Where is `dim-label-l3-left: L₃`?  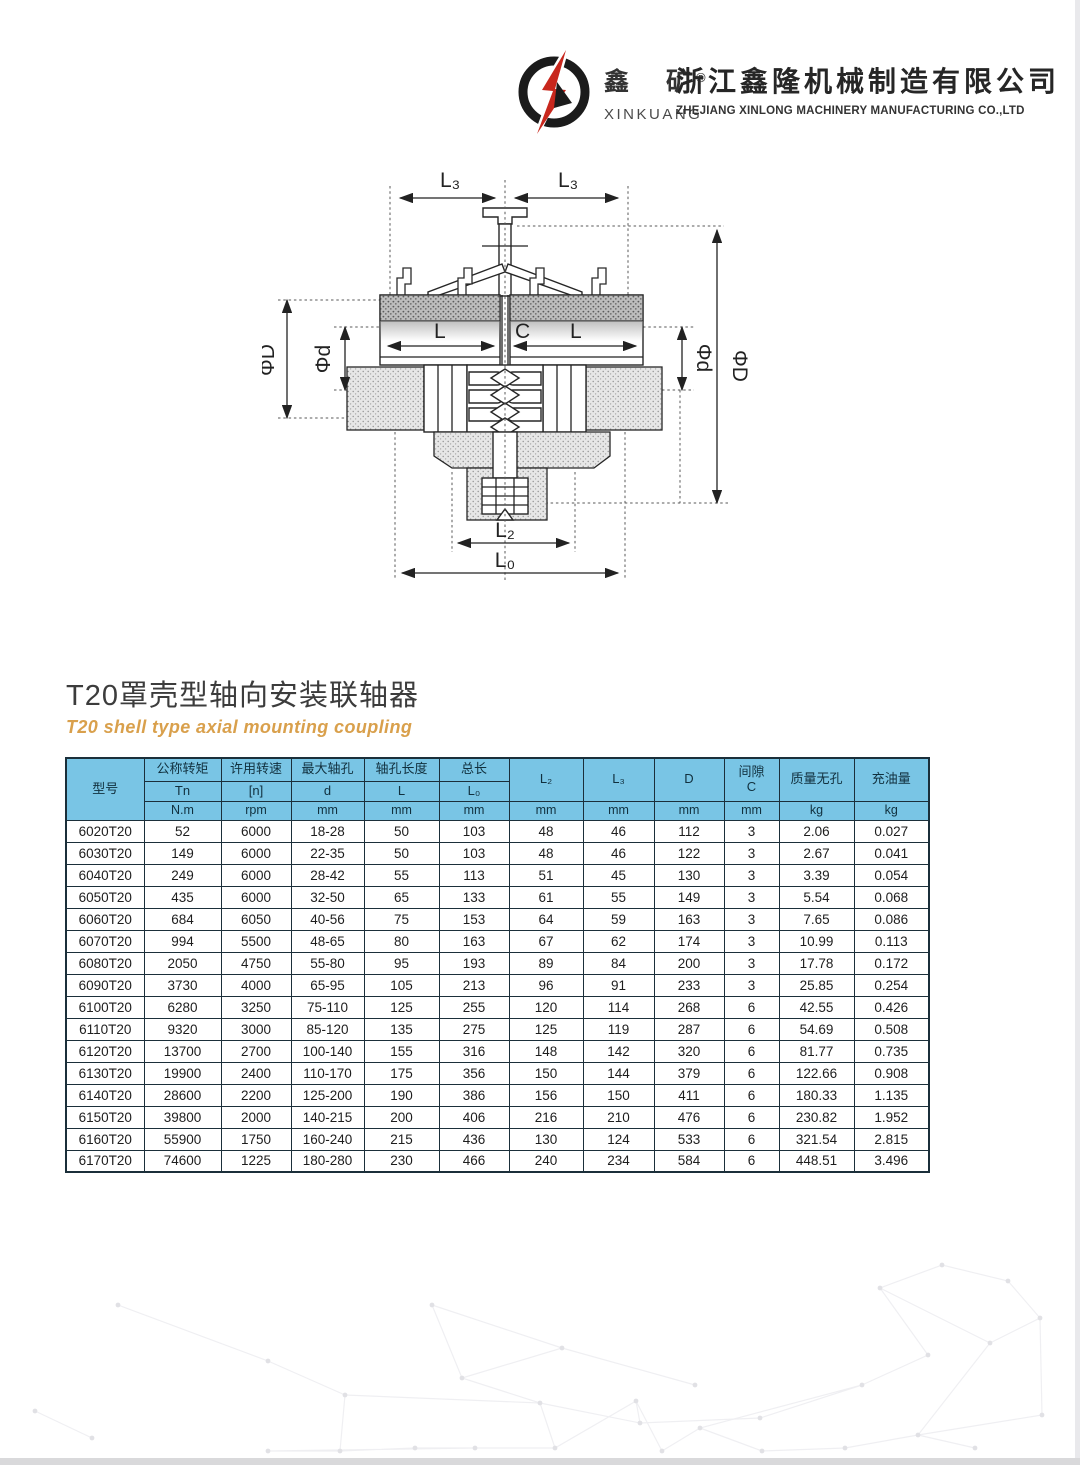
dim-label-l3-left: L₃ is located at coordinates (450, 180).